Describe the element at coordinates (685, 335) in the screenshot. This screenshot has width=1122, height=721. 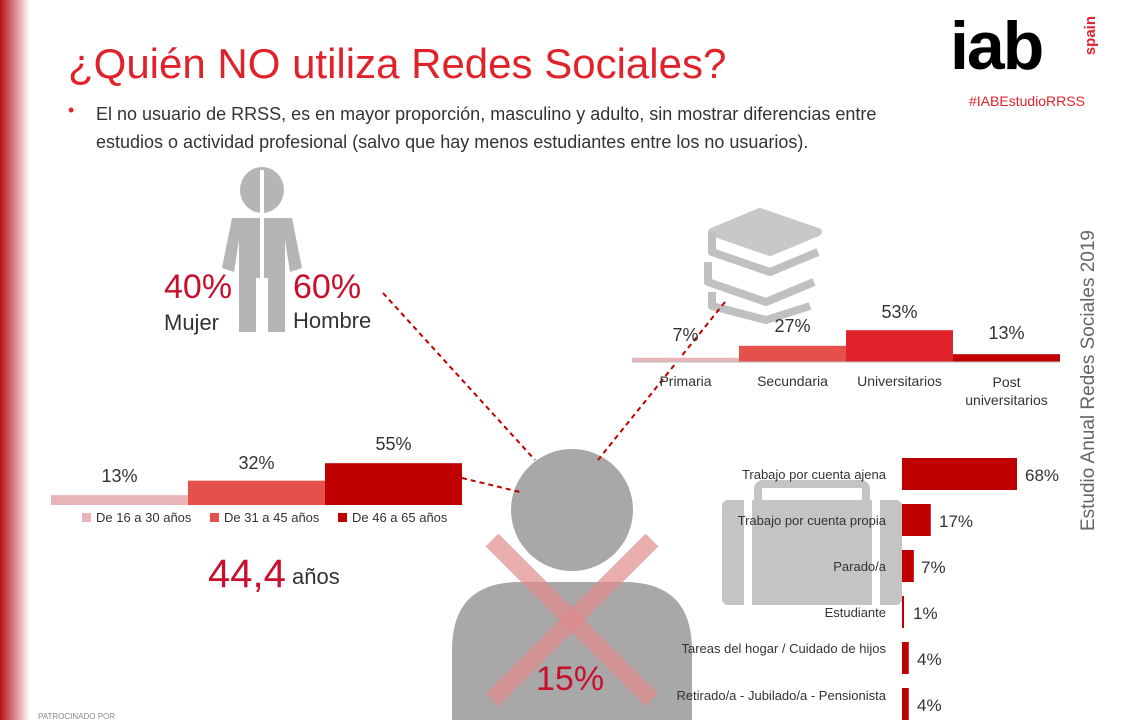
I see `edu-value-primaria: 7%` at that location.